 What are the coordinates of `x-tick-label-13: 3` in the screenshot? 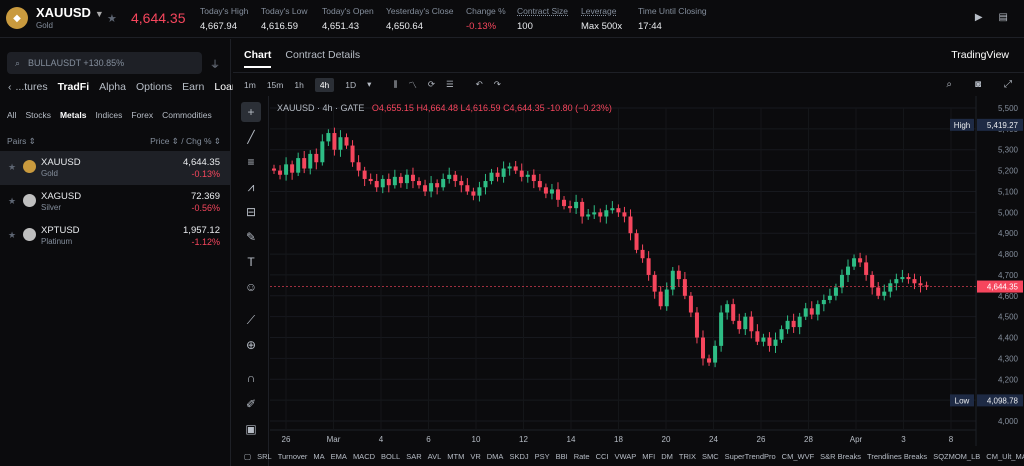 It's located at (903, 439).